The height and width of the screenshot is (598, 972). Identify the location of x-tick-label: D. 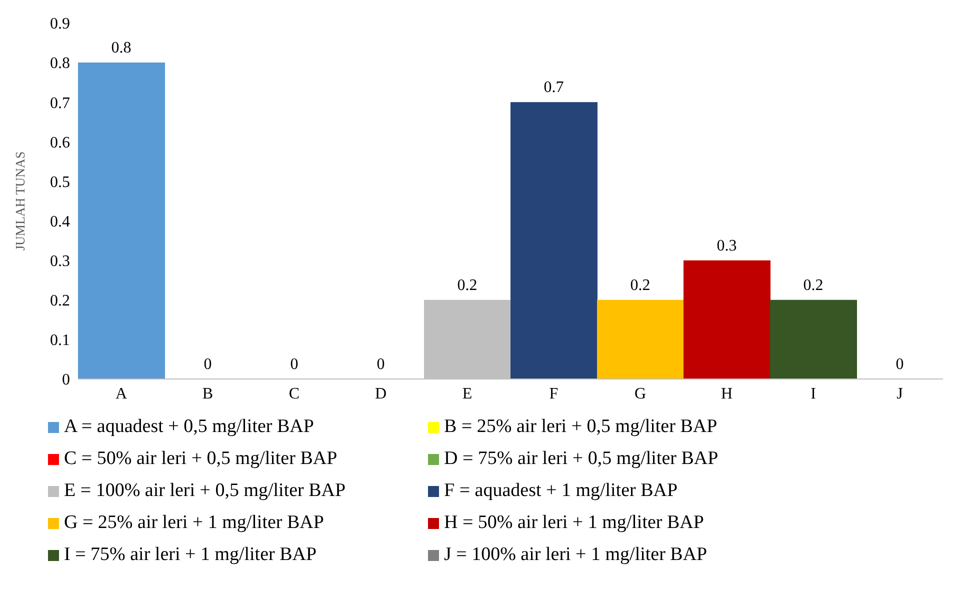
(380, 393).